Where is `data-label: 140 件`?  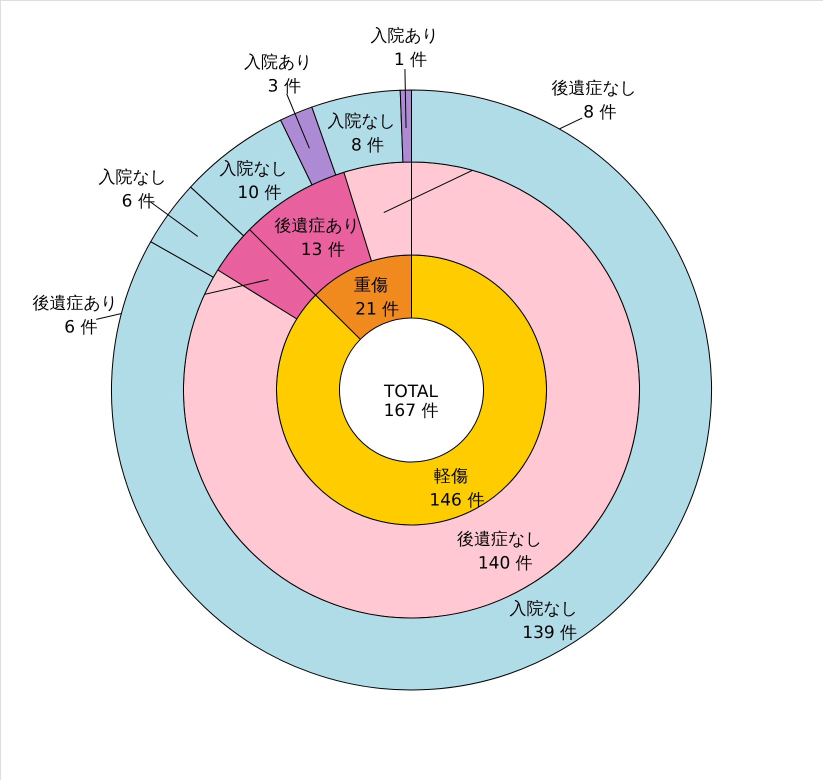
data-label: 140 件 is located at coordinates (505, 564).